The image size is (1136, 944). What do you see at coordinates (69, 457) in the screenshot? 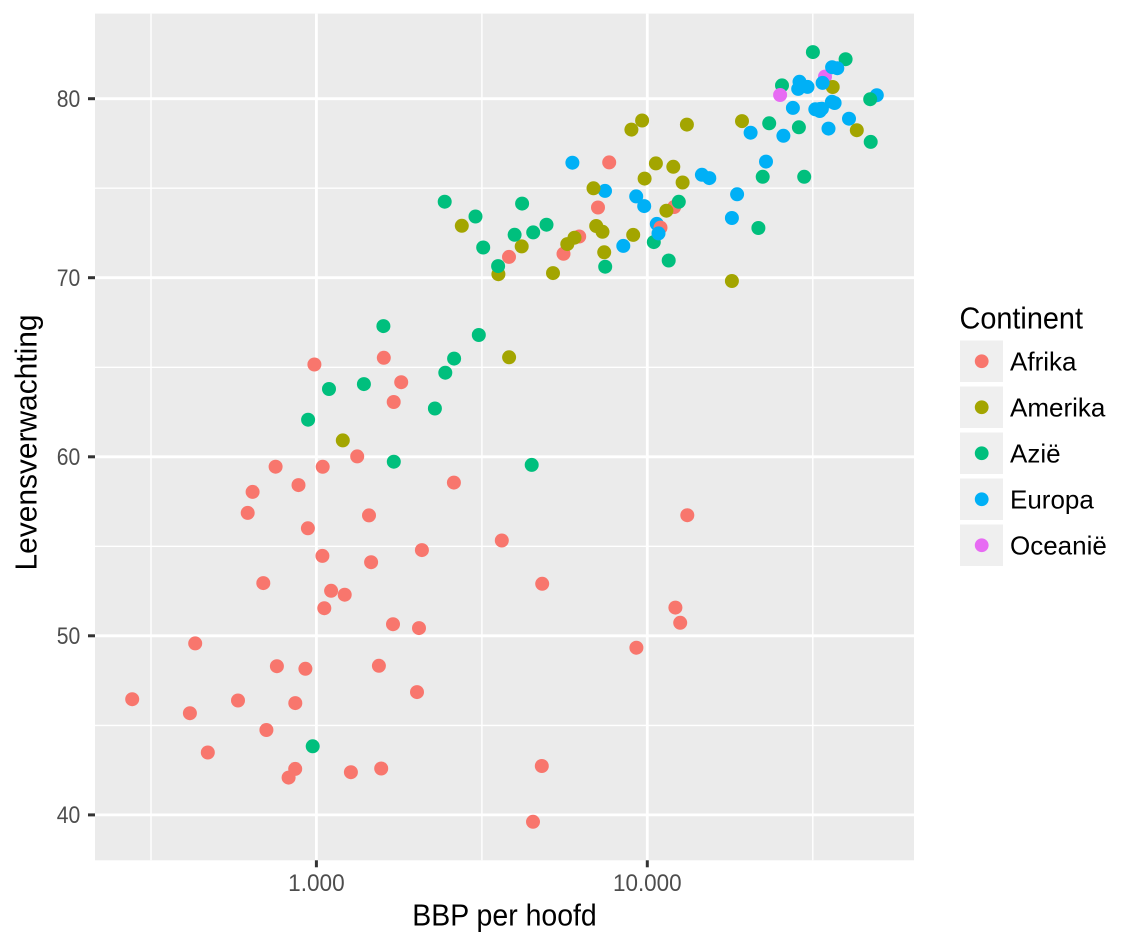
I see `svg-text: 60` at bounding box center [69, 457].